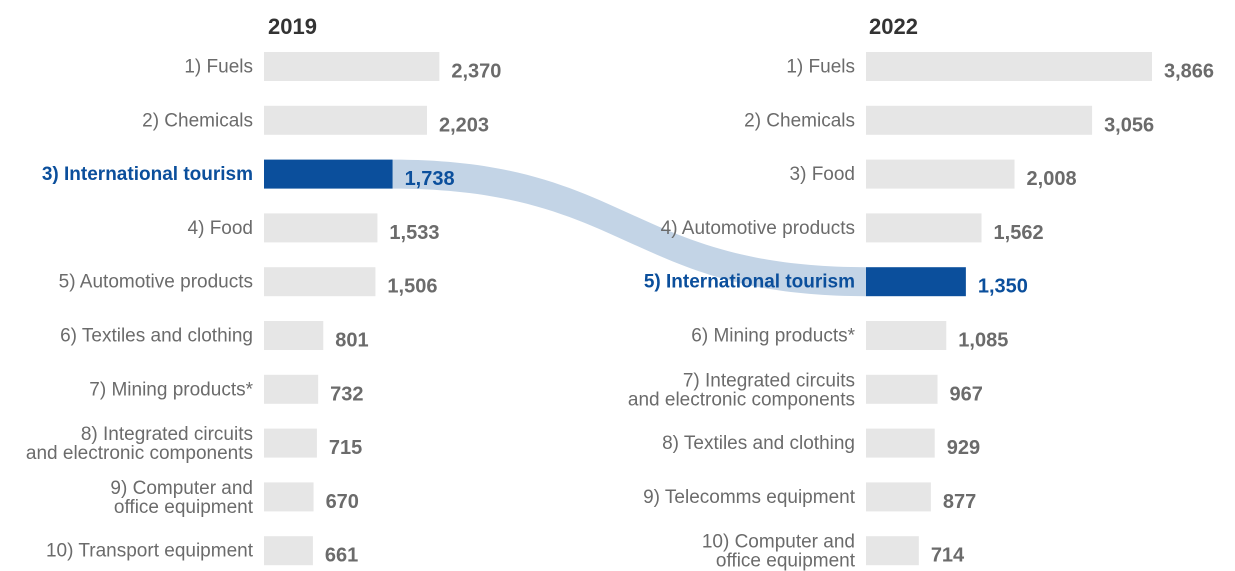 This screenshot has width=1235, height=571. Describe the element at coordinates (1129, 125) in the screenshot. I see `value-label: 3,056` at that location.